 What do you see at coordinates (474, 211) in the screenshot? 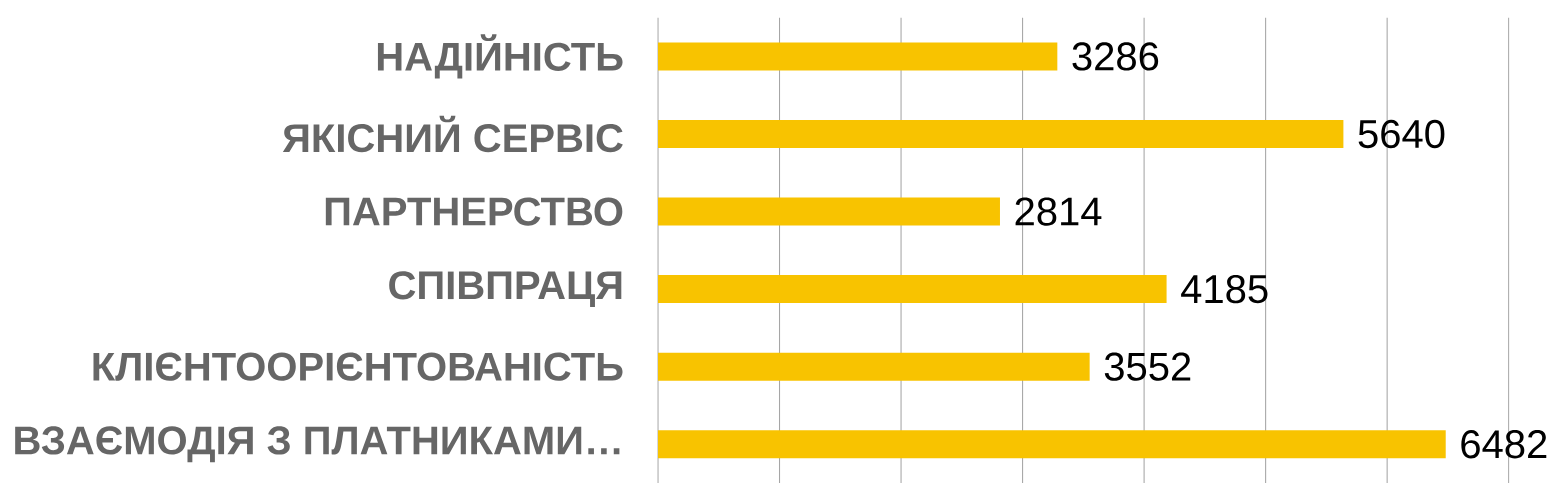
I see `y-tick-label: ПАРТНЕРСТВО` at bounding box center [474, 211].